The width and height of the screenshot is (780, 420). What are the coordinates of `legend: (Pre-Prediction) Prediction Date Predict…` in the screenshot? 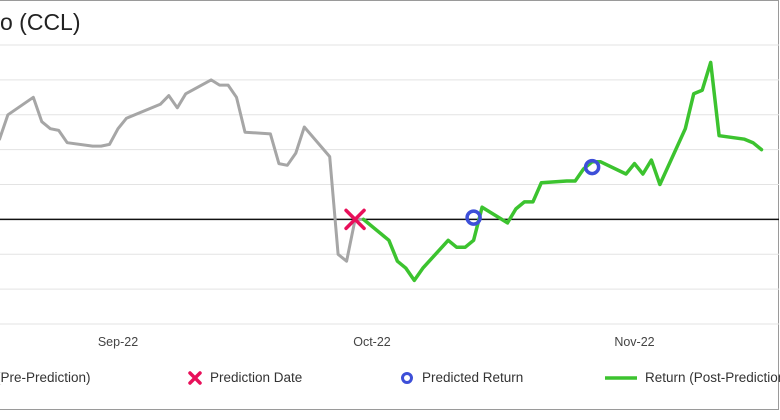 It's located at (390, 381).